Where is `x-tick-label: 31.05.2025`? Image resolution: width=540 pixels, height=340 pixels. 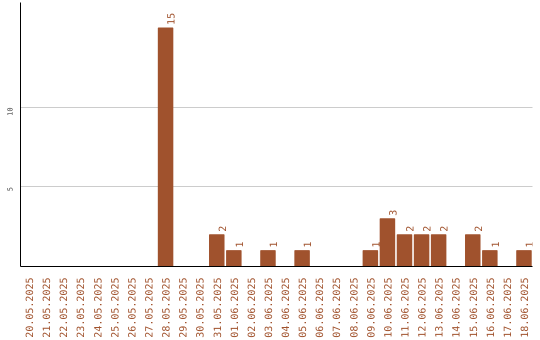
x-tick-label: 31.05.2025 is located at coordinates (218, 307).